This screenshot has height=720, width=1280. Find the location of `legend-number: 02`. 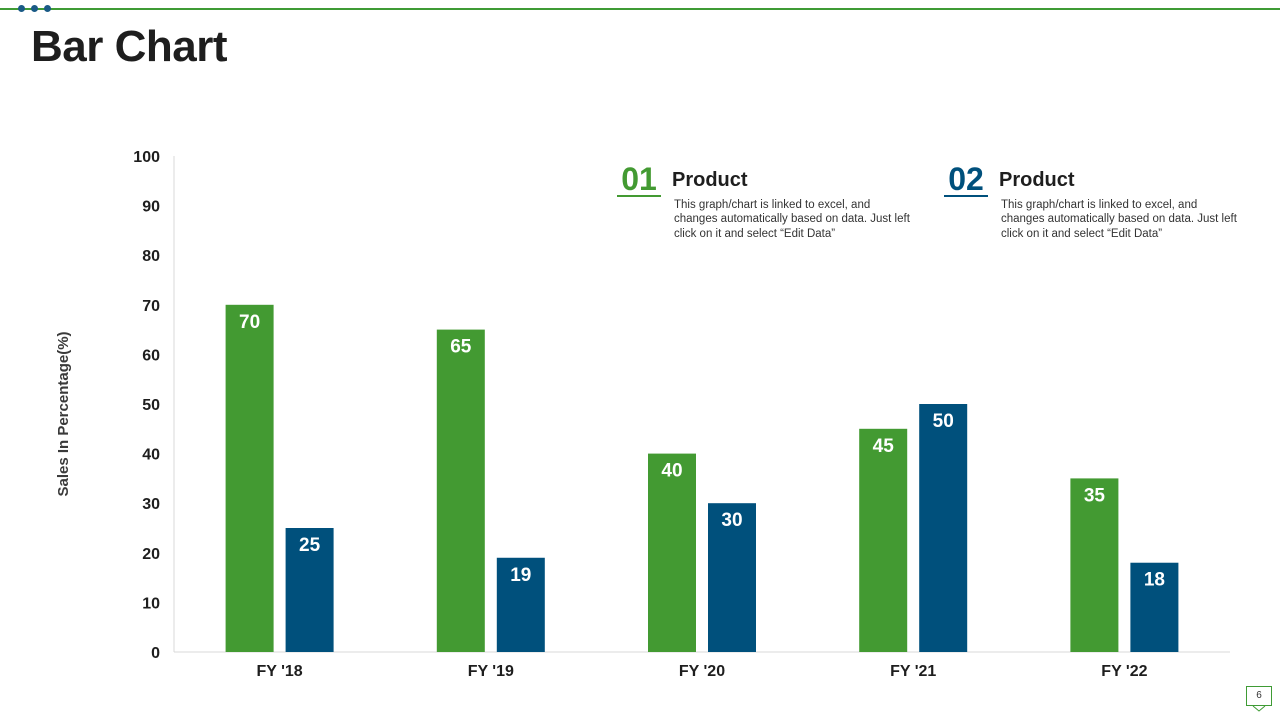

legend-number: 02 is located at coordinates (966, 179).